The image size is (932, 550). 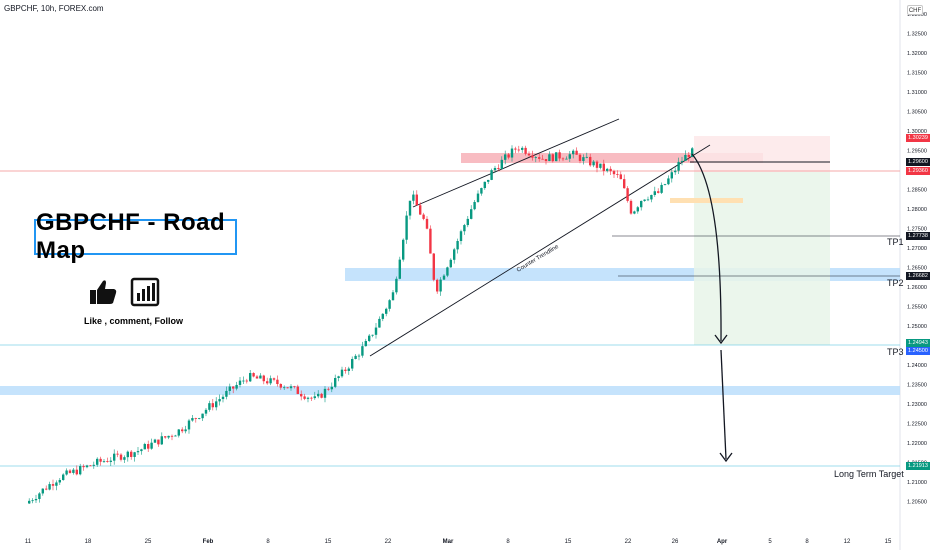 I want to click on x-tick-label: Apr, so click(x=722, y=542).